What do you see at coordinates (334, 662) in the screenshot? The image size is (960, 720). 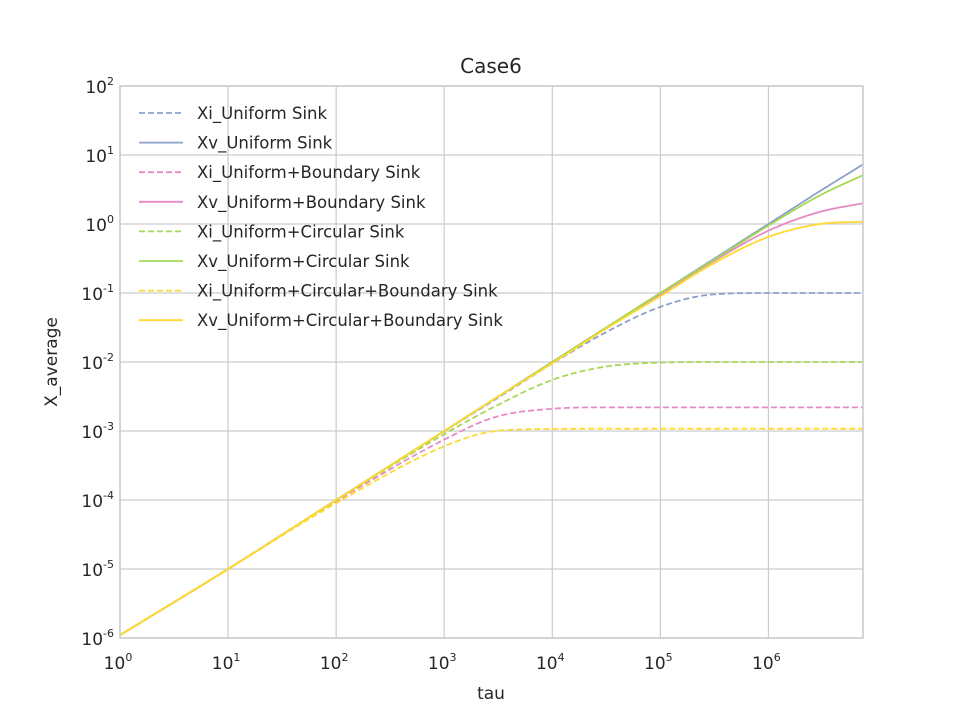 I see `x-tick-label: 10²` at bounding box center [334, 662].